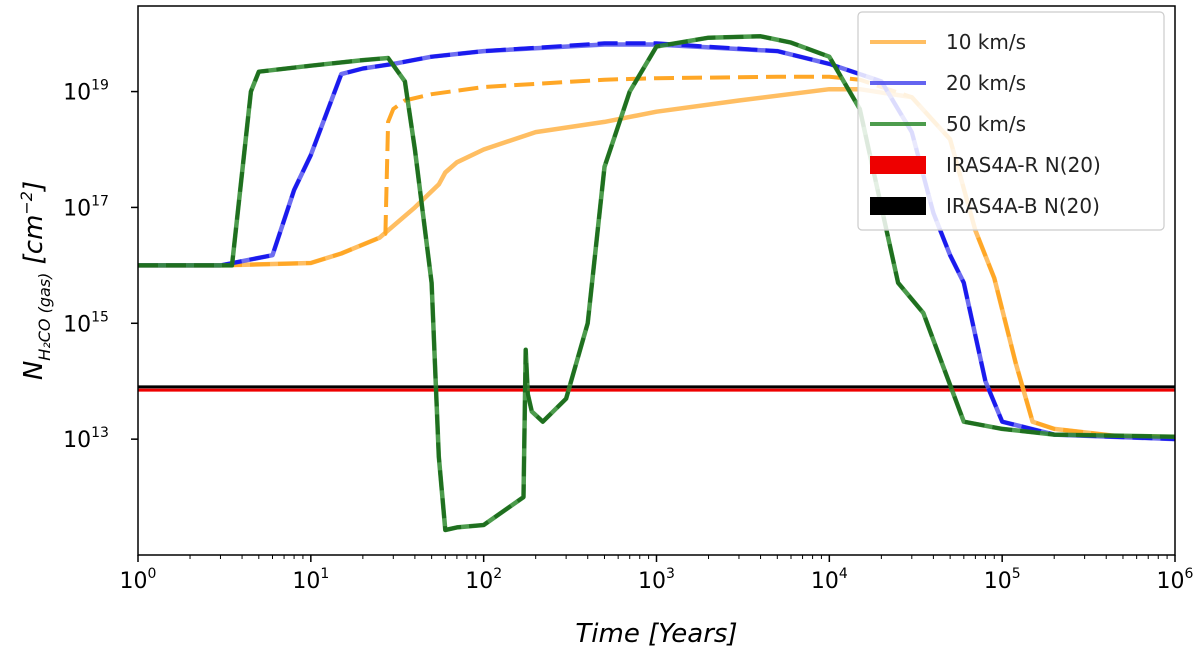  I want to click on legend-box, so click(1011, 121).